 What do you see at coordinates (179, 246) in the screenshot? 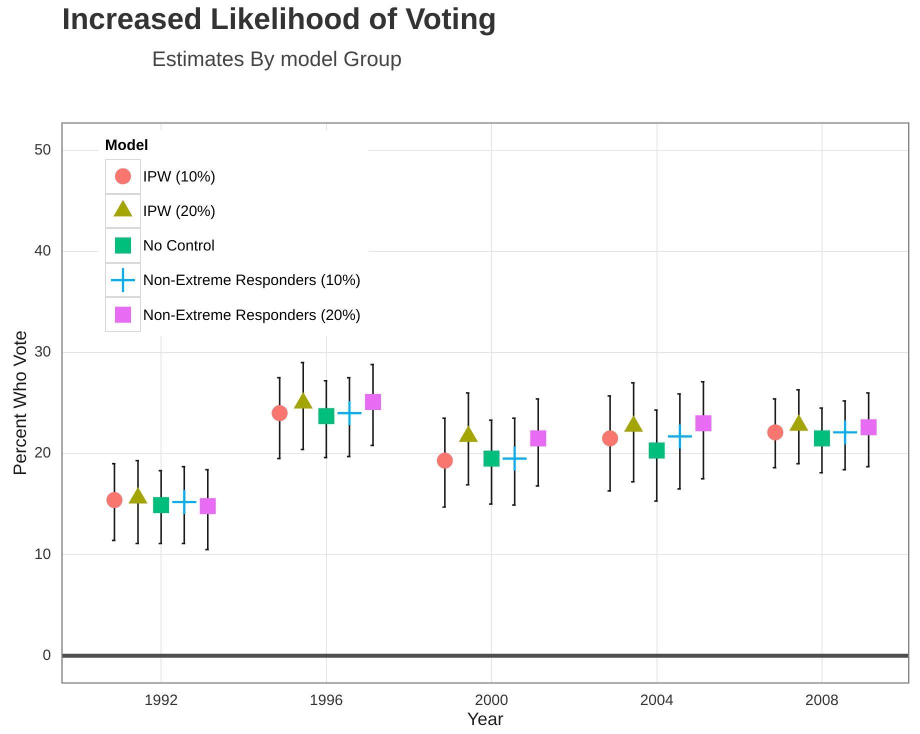
I see `legend-label: No Control` at bounding box center [179, 246].